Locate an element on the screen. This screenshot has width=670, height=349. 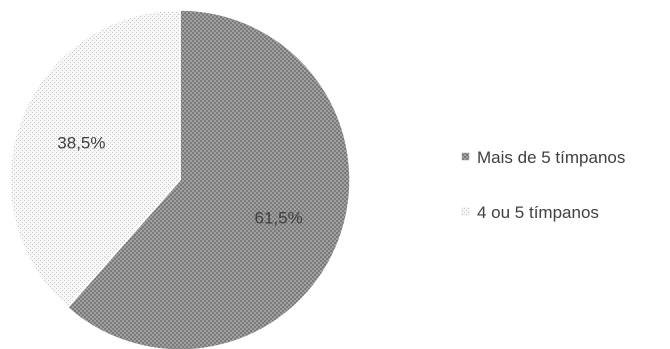
slice-data-label-1: 61,5% is located at coordinates (278, 217).